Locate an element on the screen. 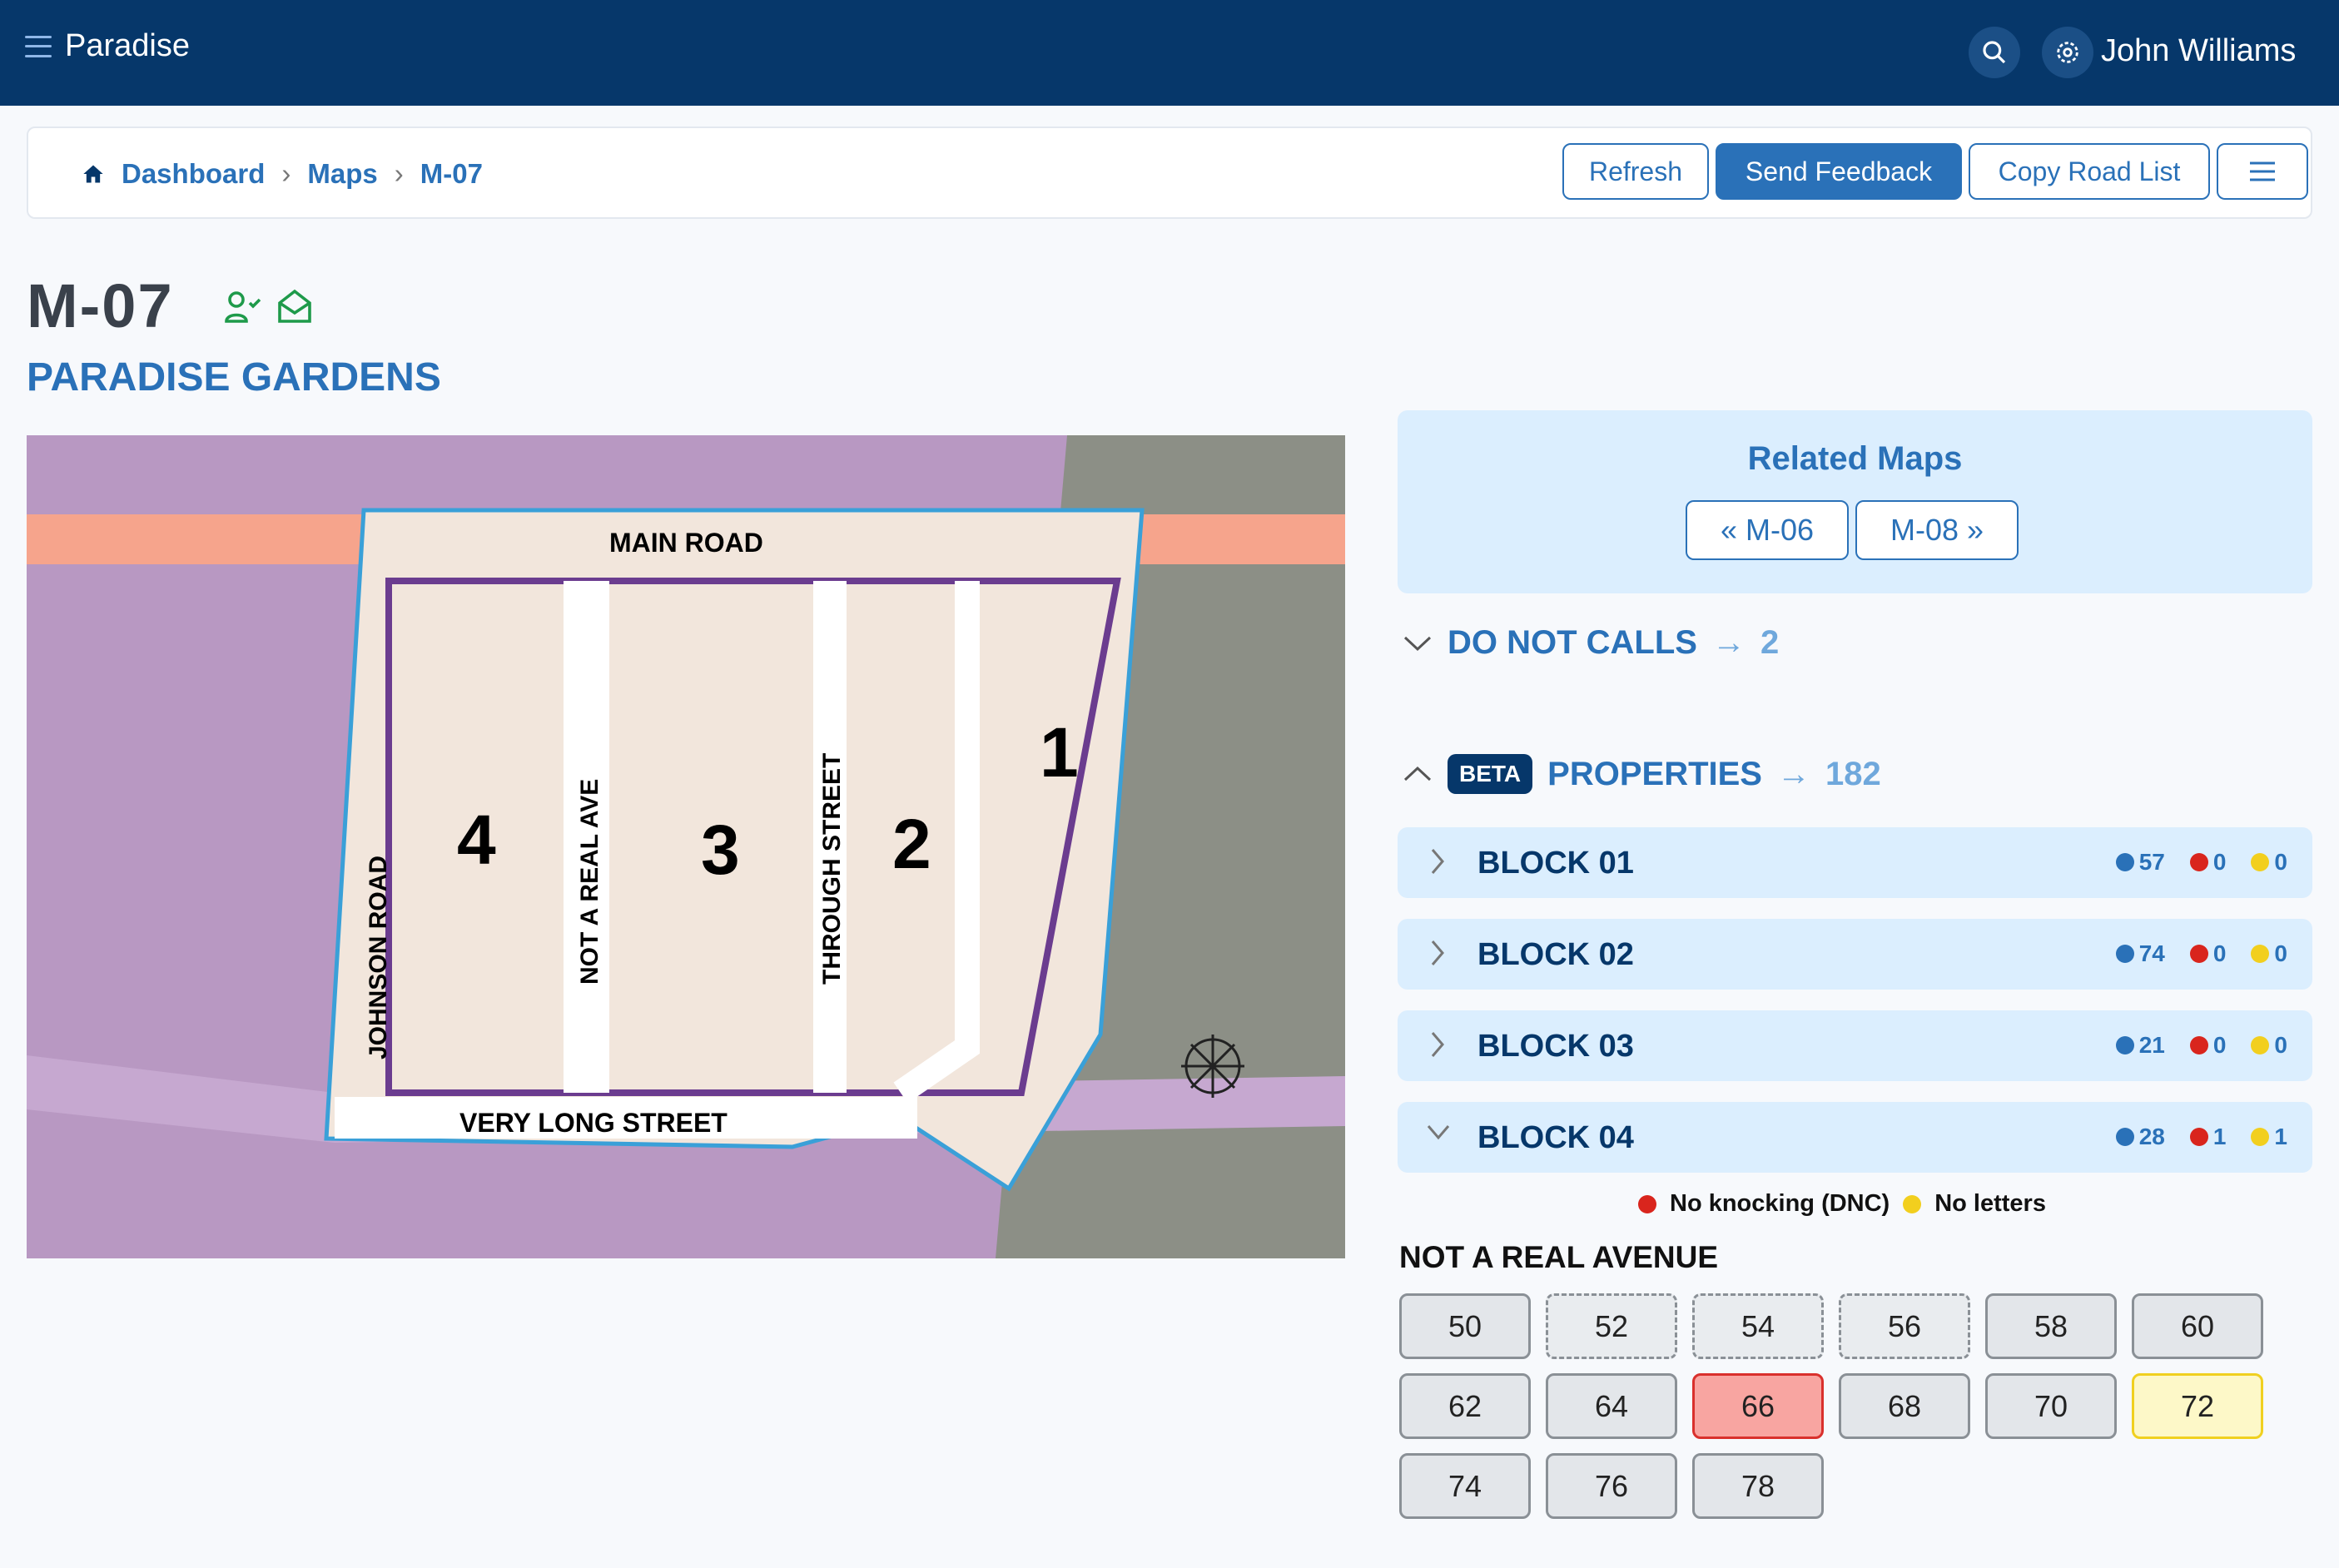 The height and width of the screenshot is (1568, 2339). house-number-button: 64 is located at coordinates (1611, 1406).